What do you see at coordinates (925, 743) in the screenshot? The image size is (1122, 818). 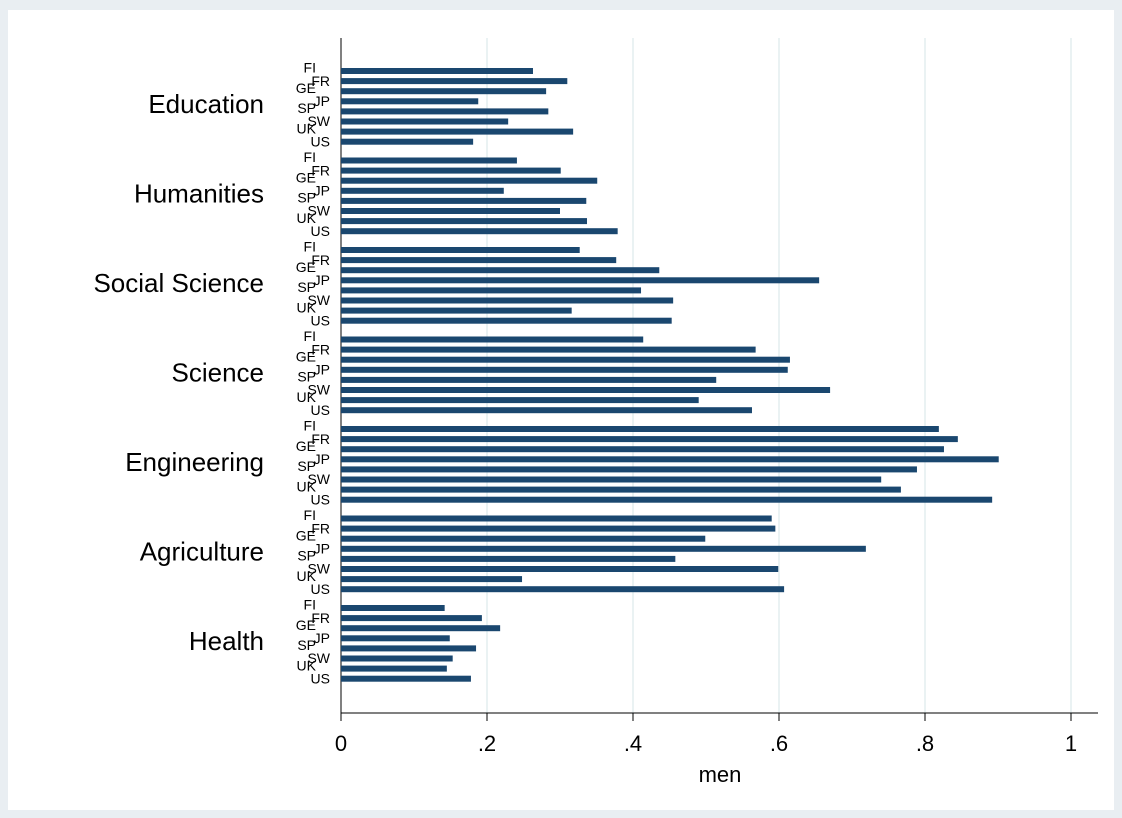 I see `x-tick-label: .8` at bounding box center [925, 743].